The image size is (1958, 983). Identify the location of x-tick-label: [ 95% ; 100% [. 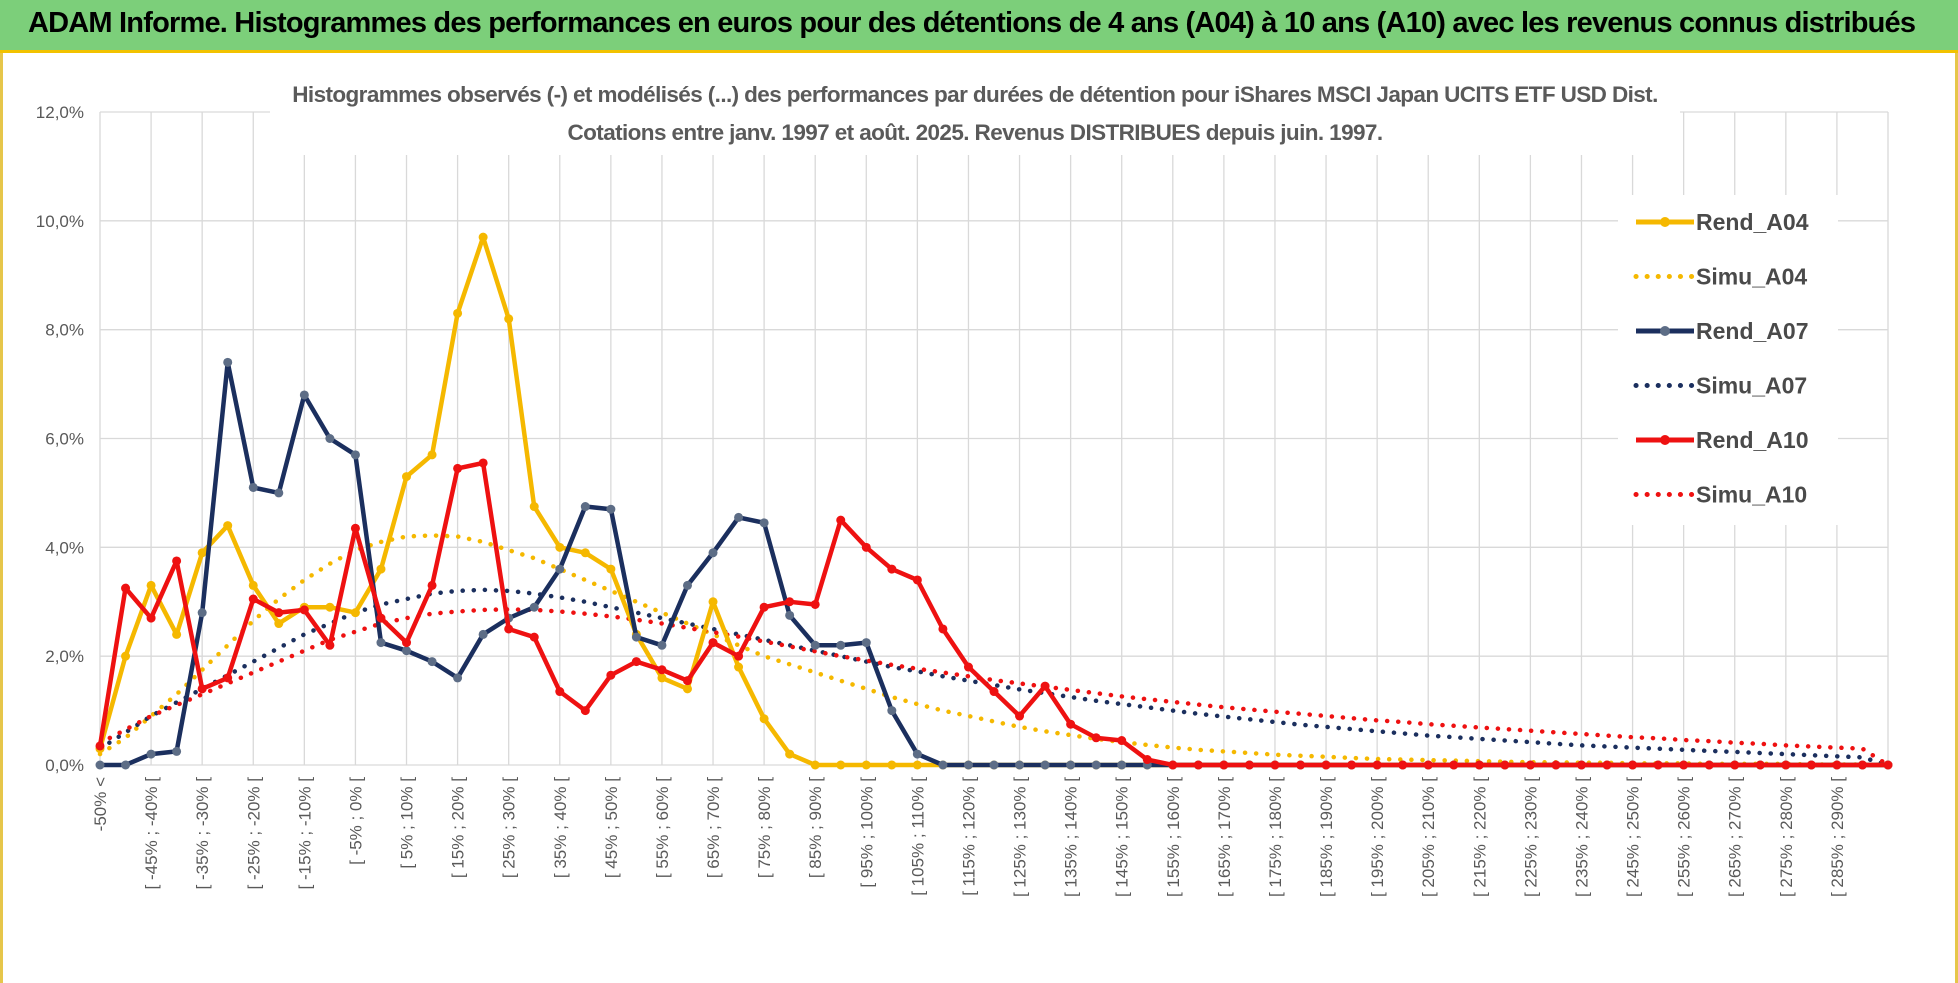
(866, 832).